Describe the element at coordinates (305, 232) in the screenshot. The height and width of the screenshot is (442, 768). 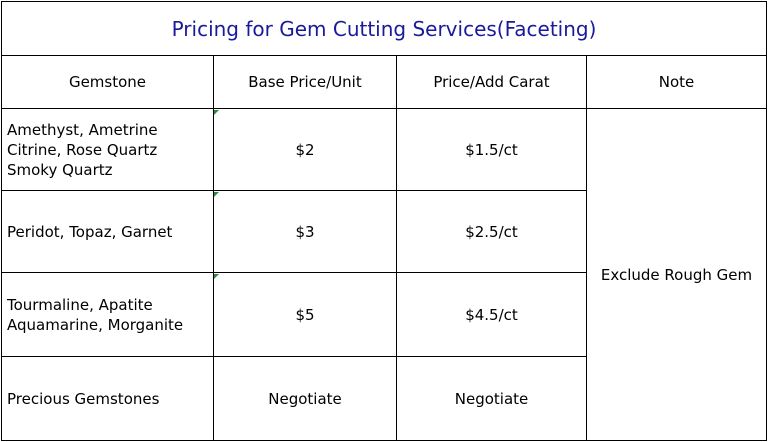
I see `row-2-base-price: $3` at that location.